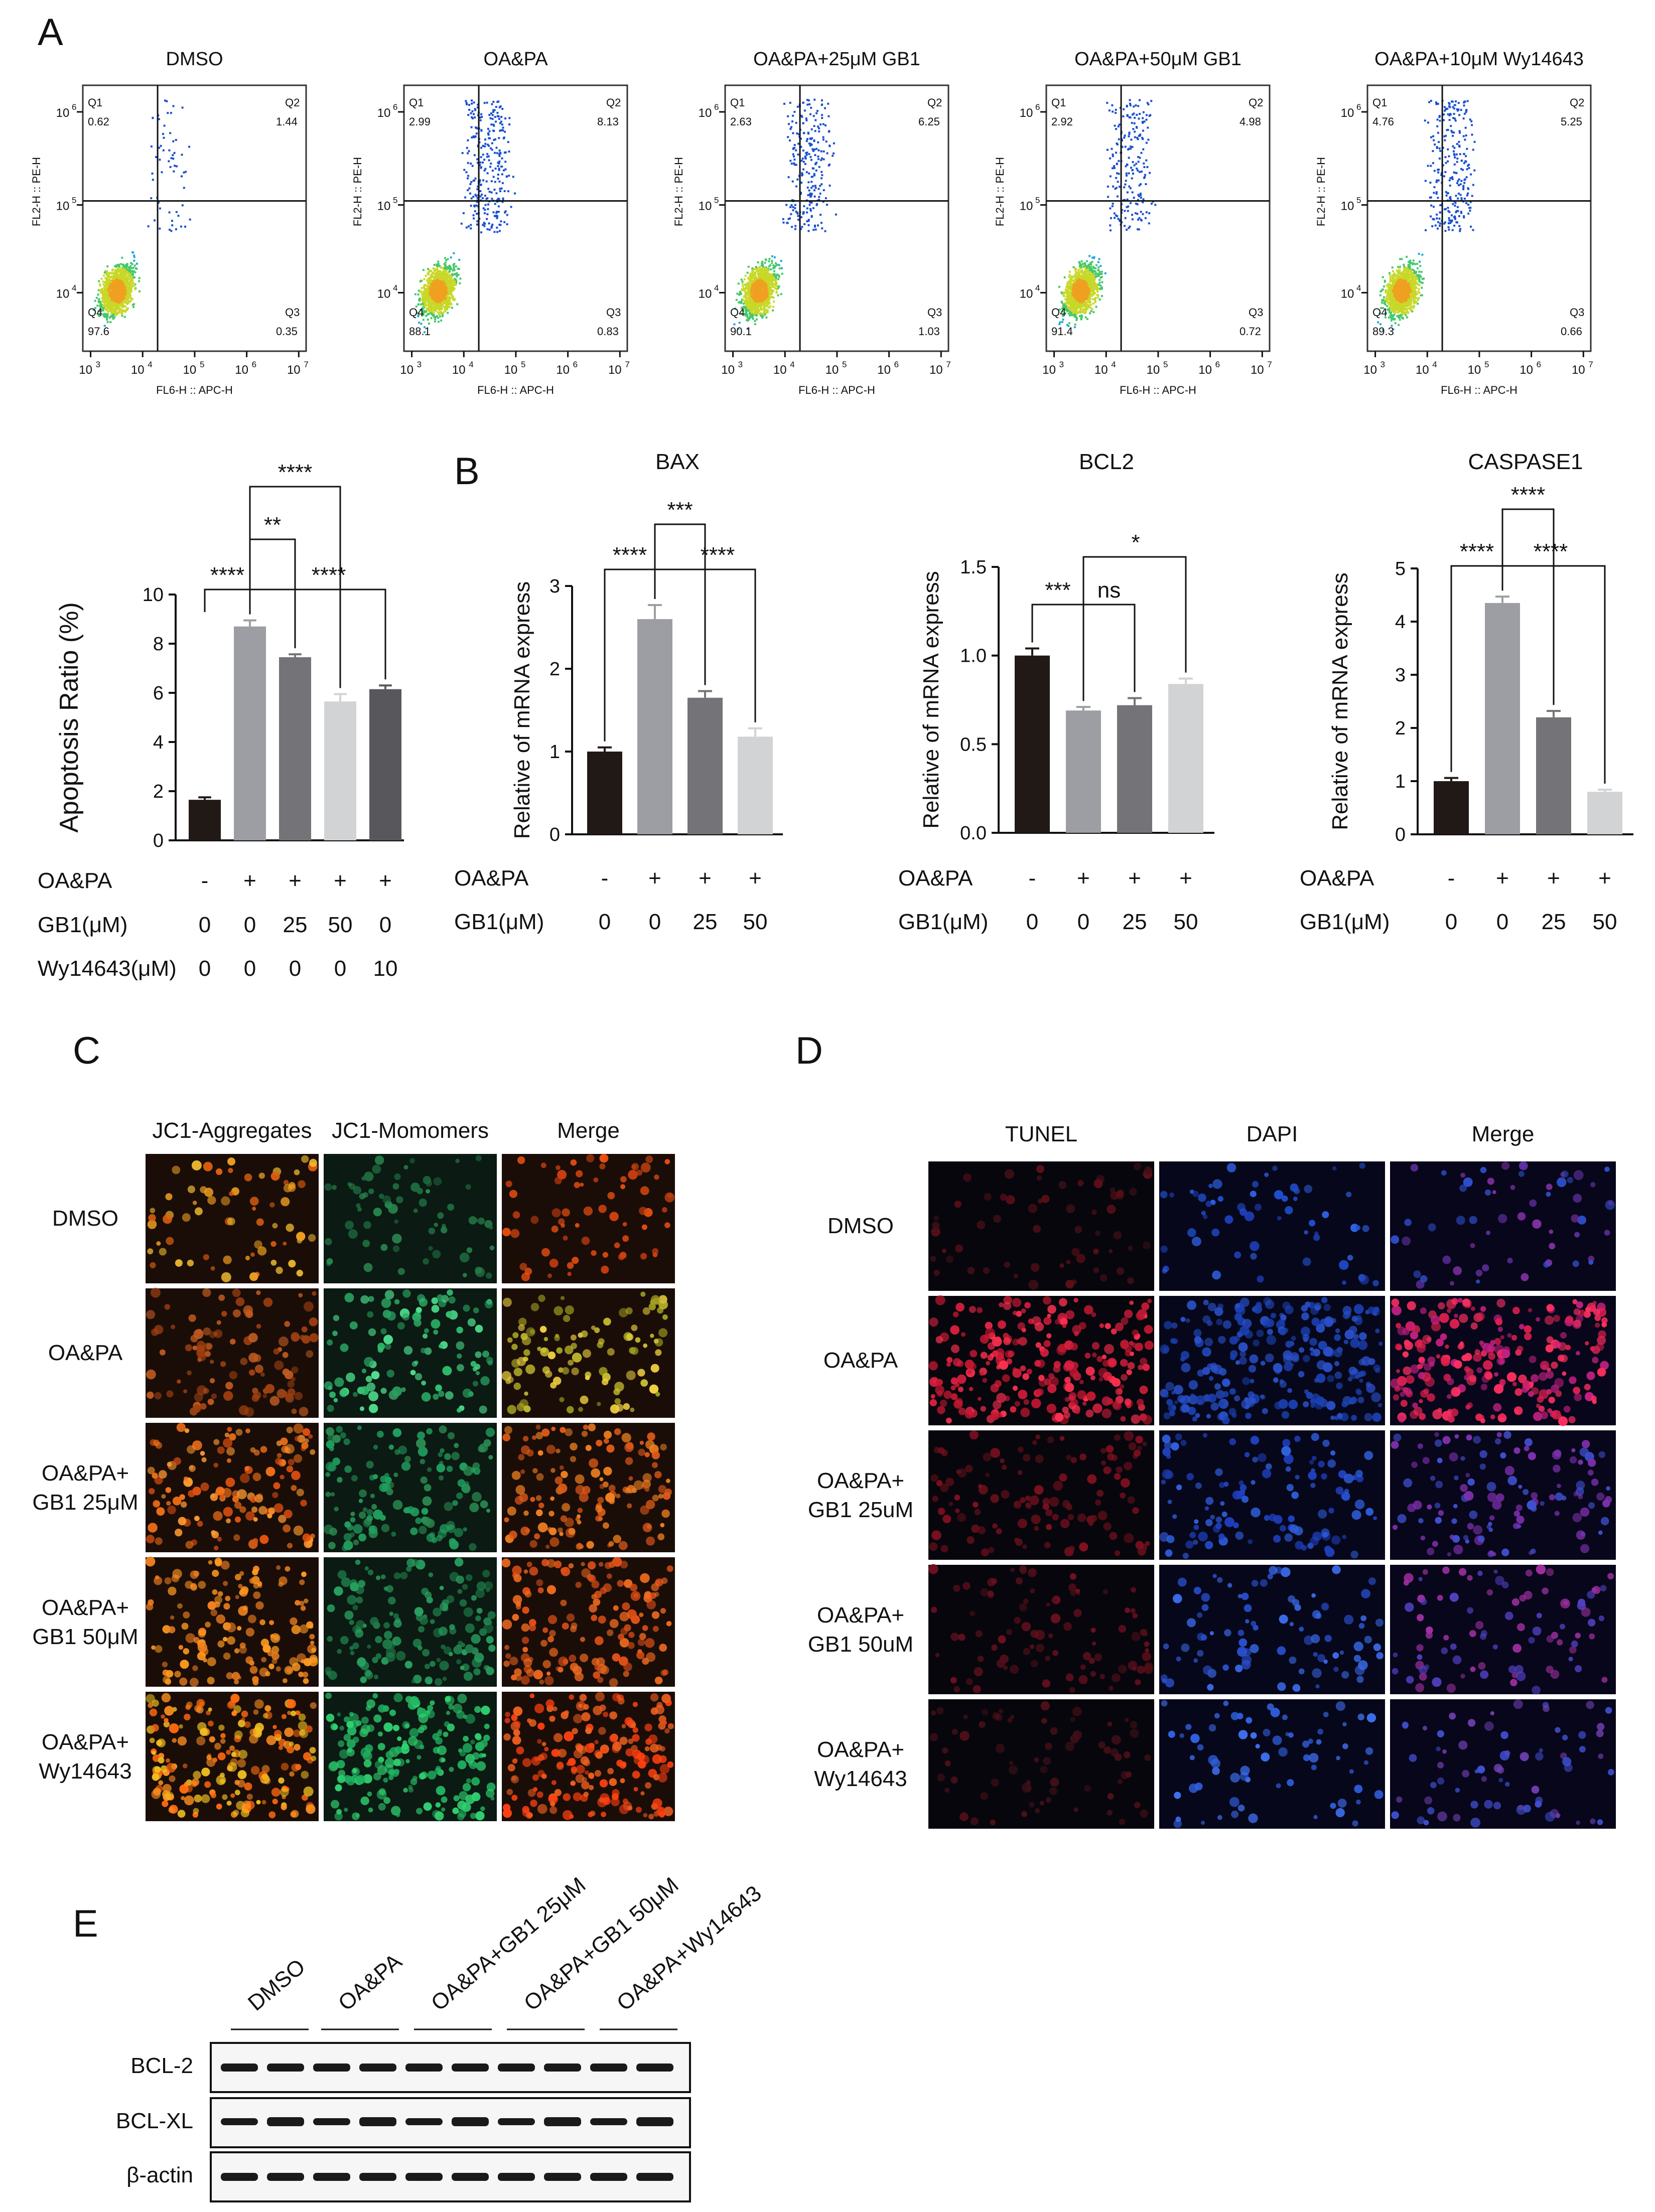 The width and height of the screenshot is (1655, 2212). Describe the element at coordinates (292, 102) in the screenshot. I see `quadrant-name: Q2` at that location.